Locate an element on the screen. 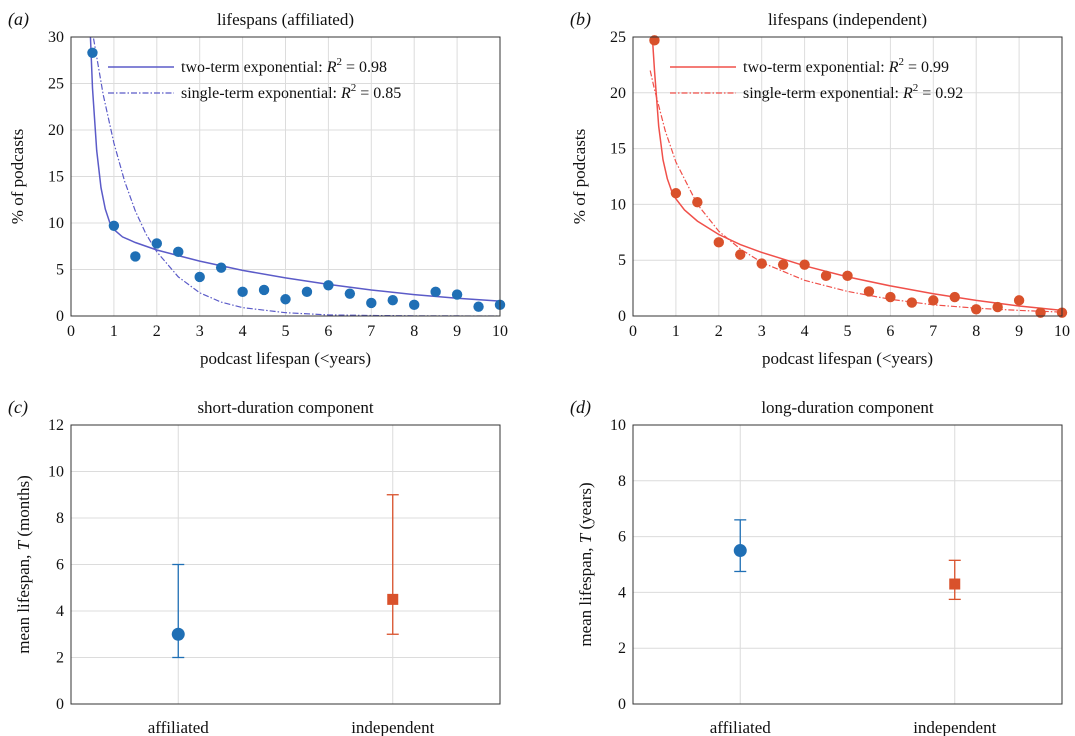  y-tick-label: 30 is located at coordinates (56, 37).